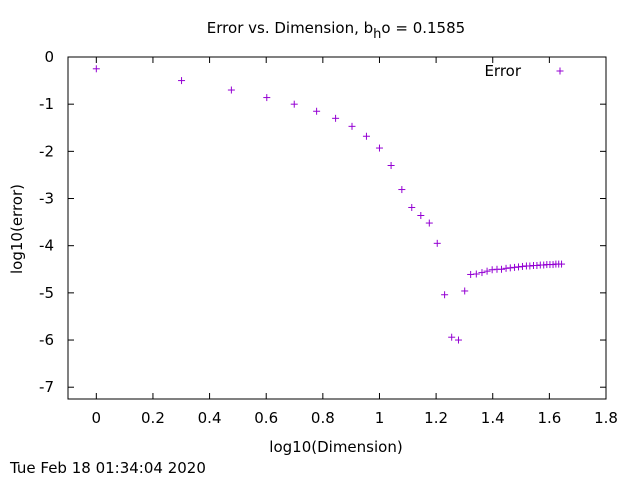 Image resolution: width=640 pixels, height=480 pixels. Describe the element at coordinates (46, 246) in the screenshot. I see `y-tick-label: -4` at that location.